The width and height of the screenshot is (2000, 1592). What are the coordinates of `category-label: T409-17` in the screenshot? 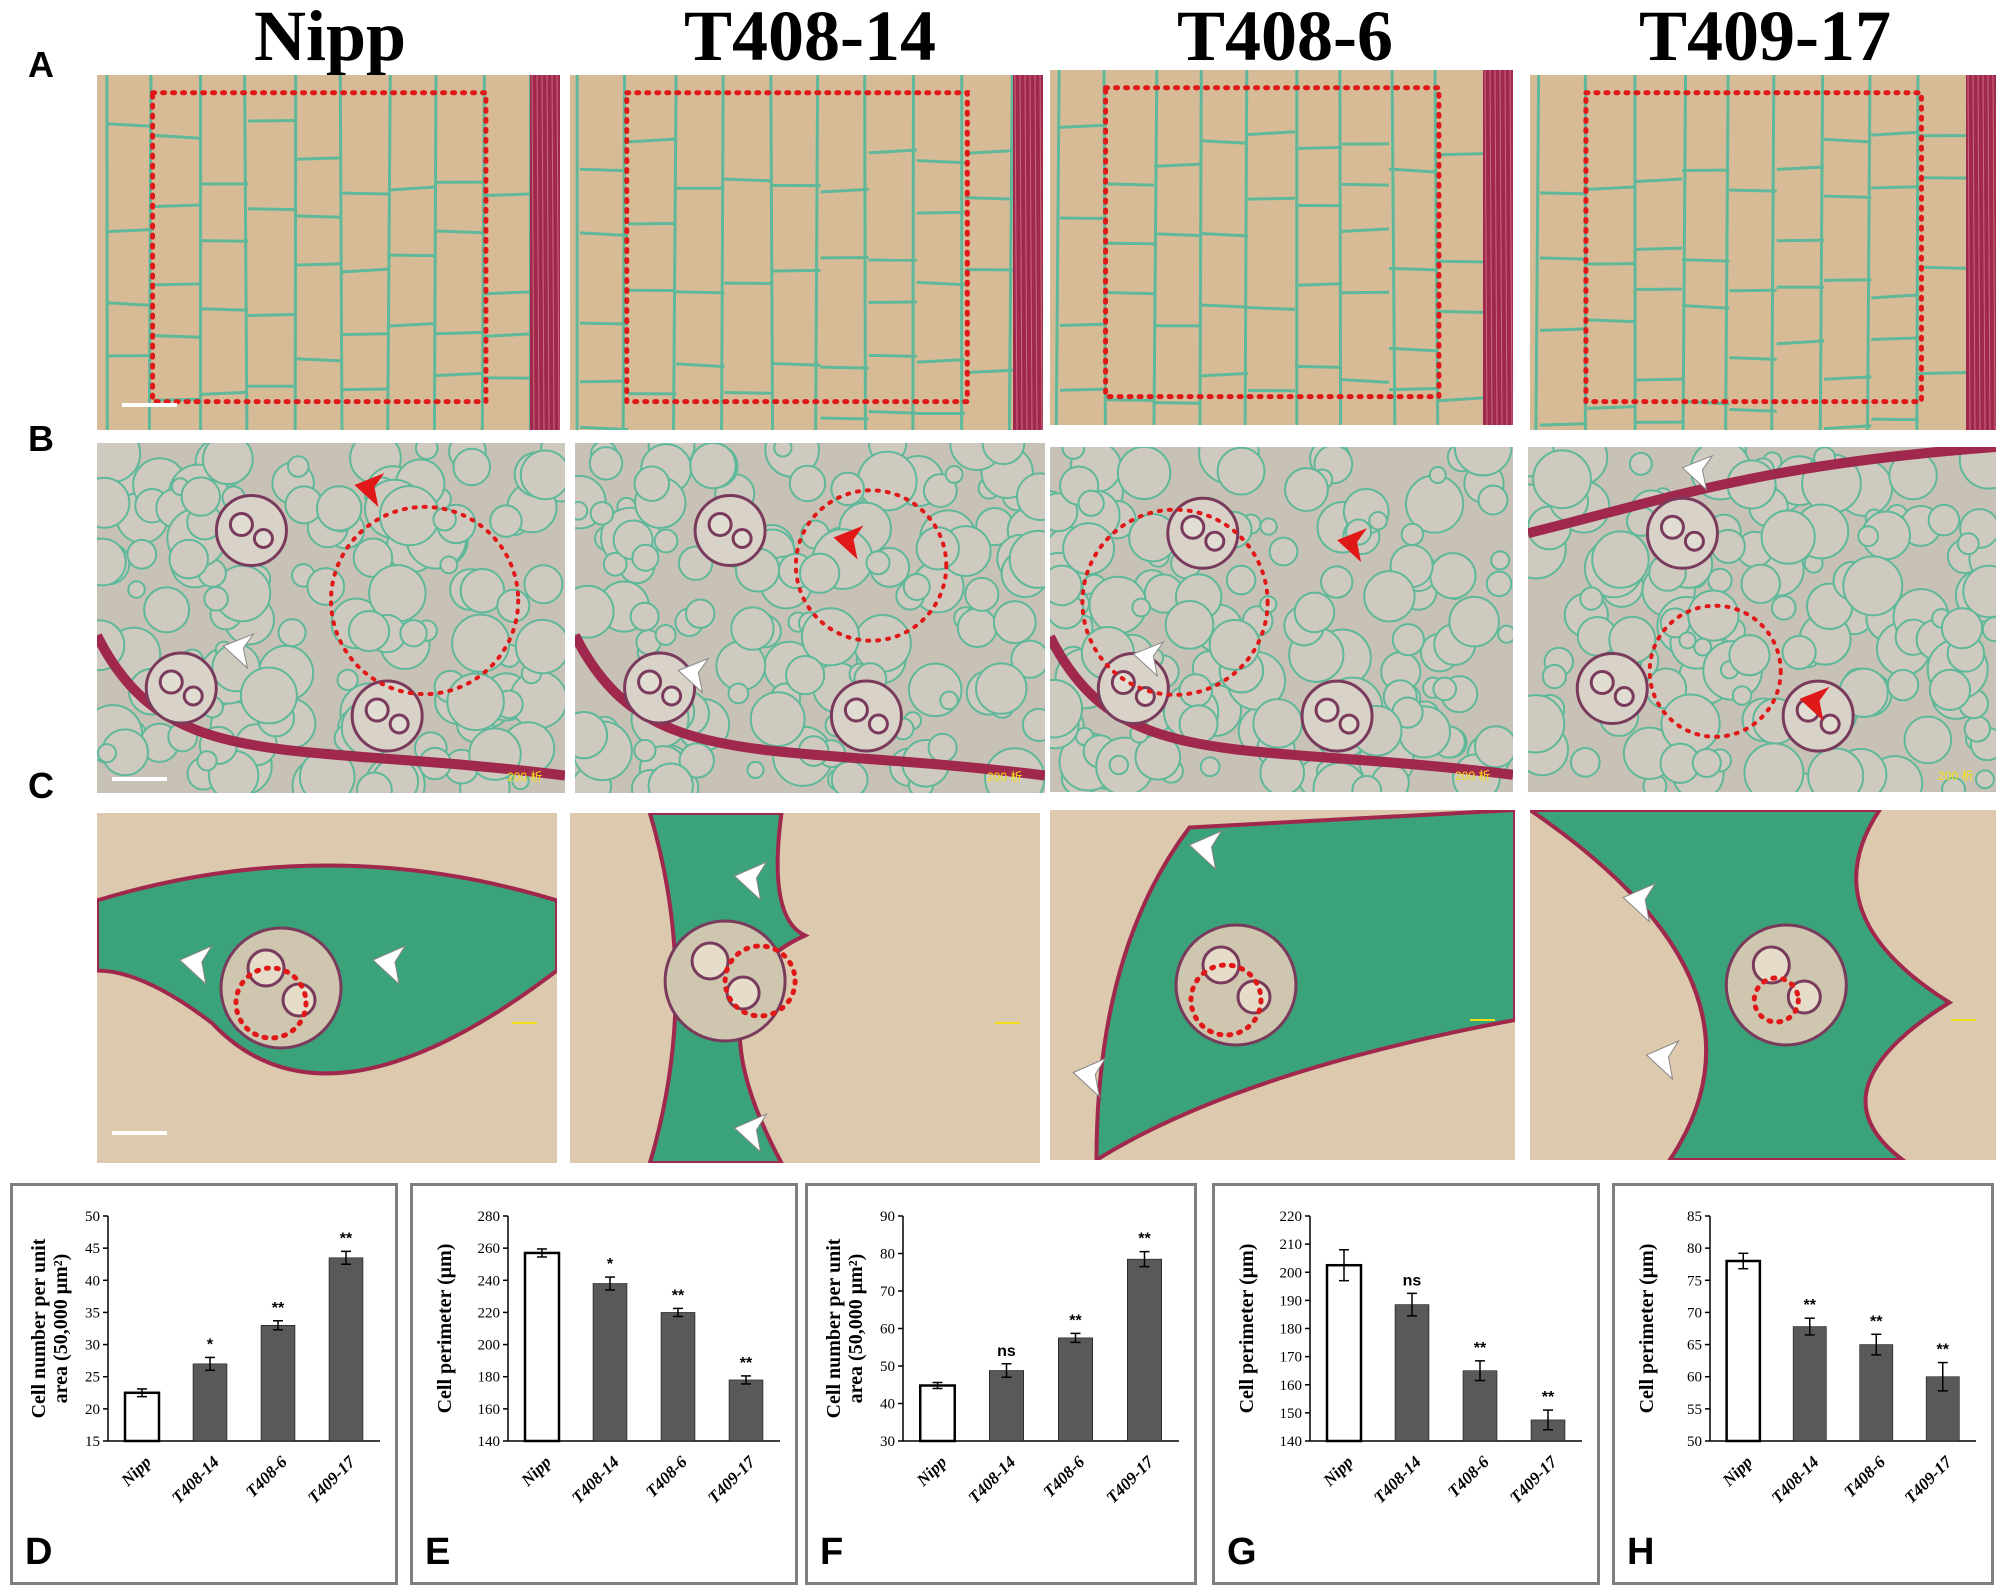 It's located at (332, 1479).